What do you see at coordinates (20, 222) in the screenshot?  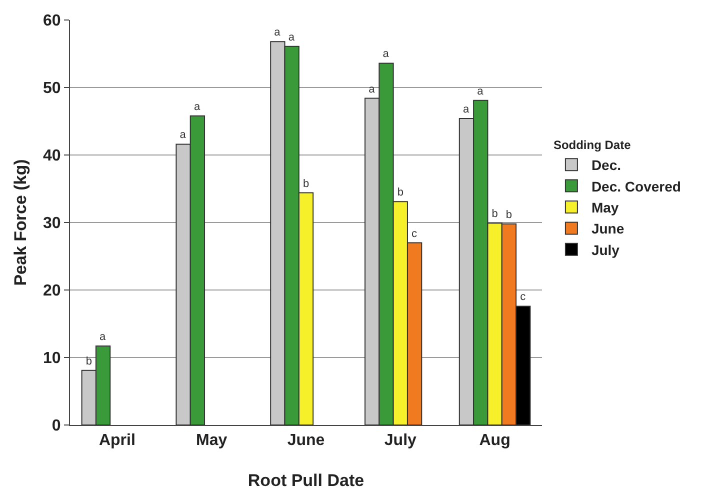 I see `y-axis-title: Peak Force (kg)` at bounding box center [20, 222].